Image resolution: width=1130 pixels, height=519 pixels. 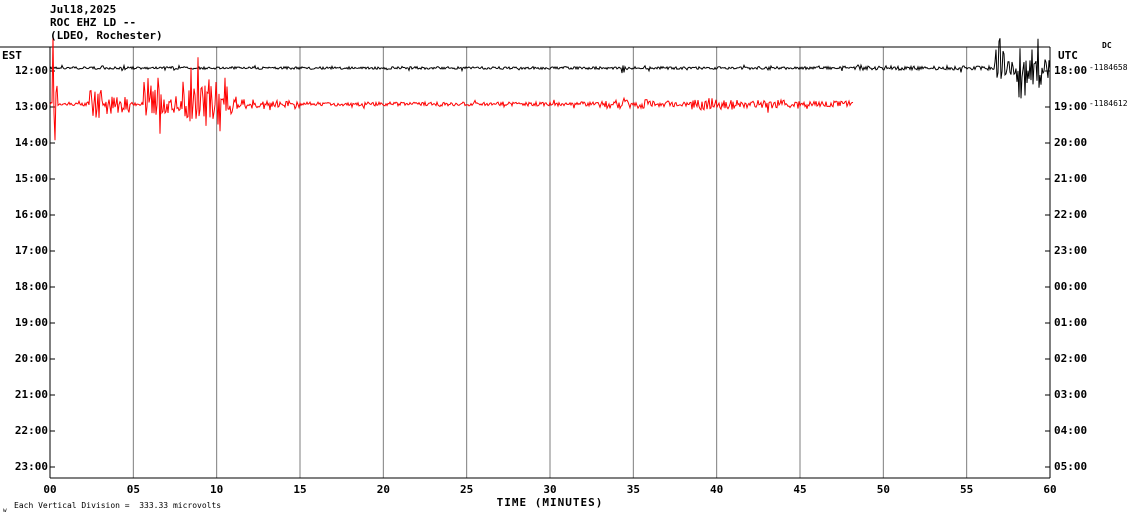 I want to click on date-label: Jul18,2025, so click(x=83, y=9).